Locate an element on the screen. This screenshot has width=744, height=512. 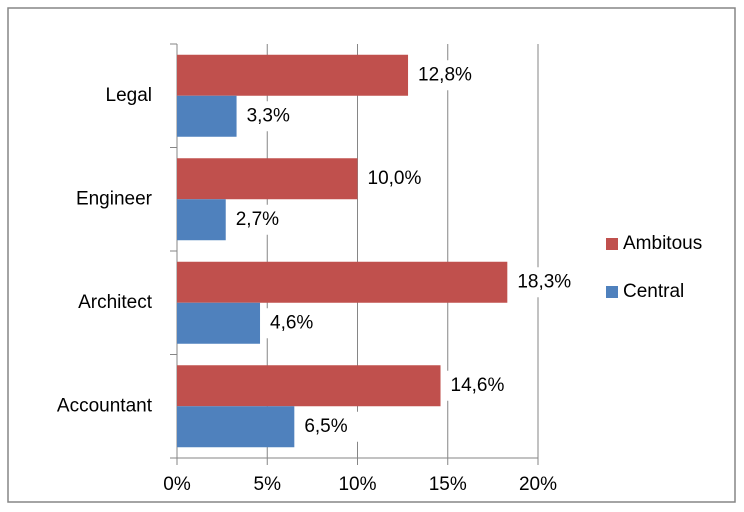
legend-label: Central is located at coordinates (653, 291).